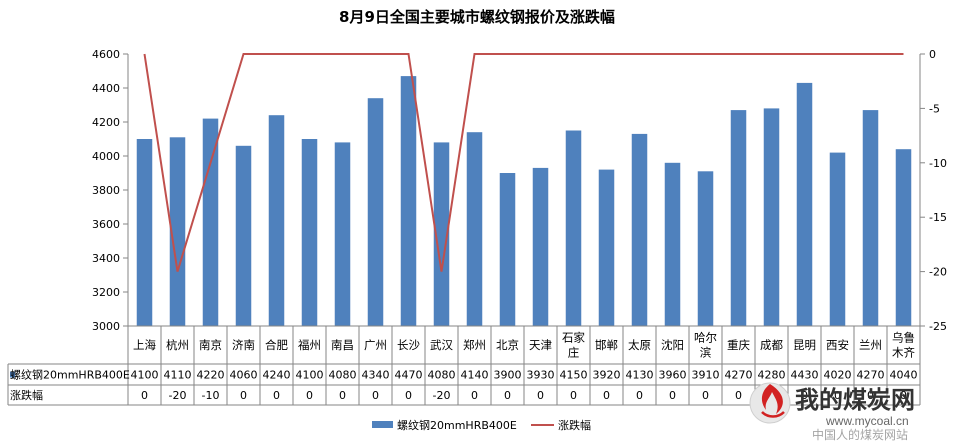 This screenshot has width=955, height=443. I want to click on watermark-url: www.mycoal.cn, so click(867, 421).